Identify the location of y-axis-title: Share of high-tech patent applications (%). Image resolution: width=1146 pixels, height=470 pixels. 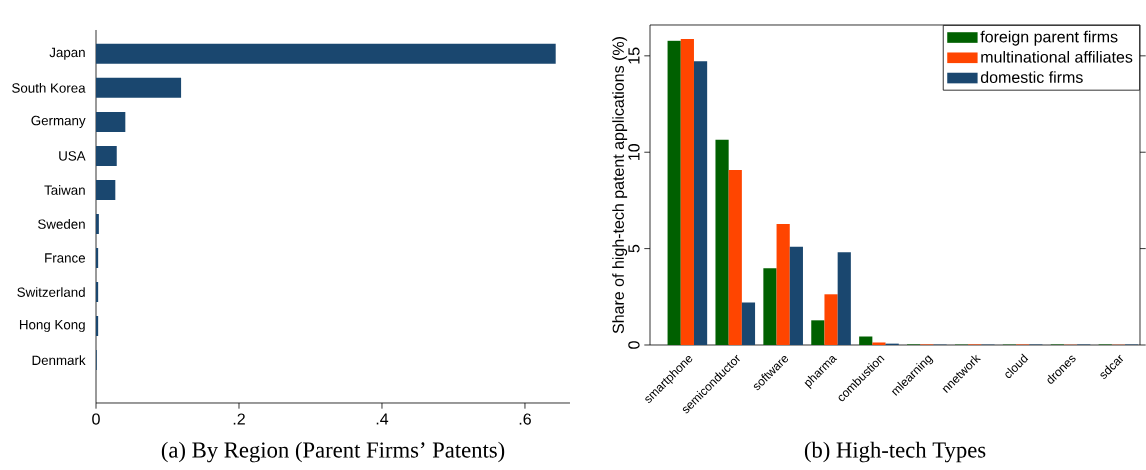
(620, 185).